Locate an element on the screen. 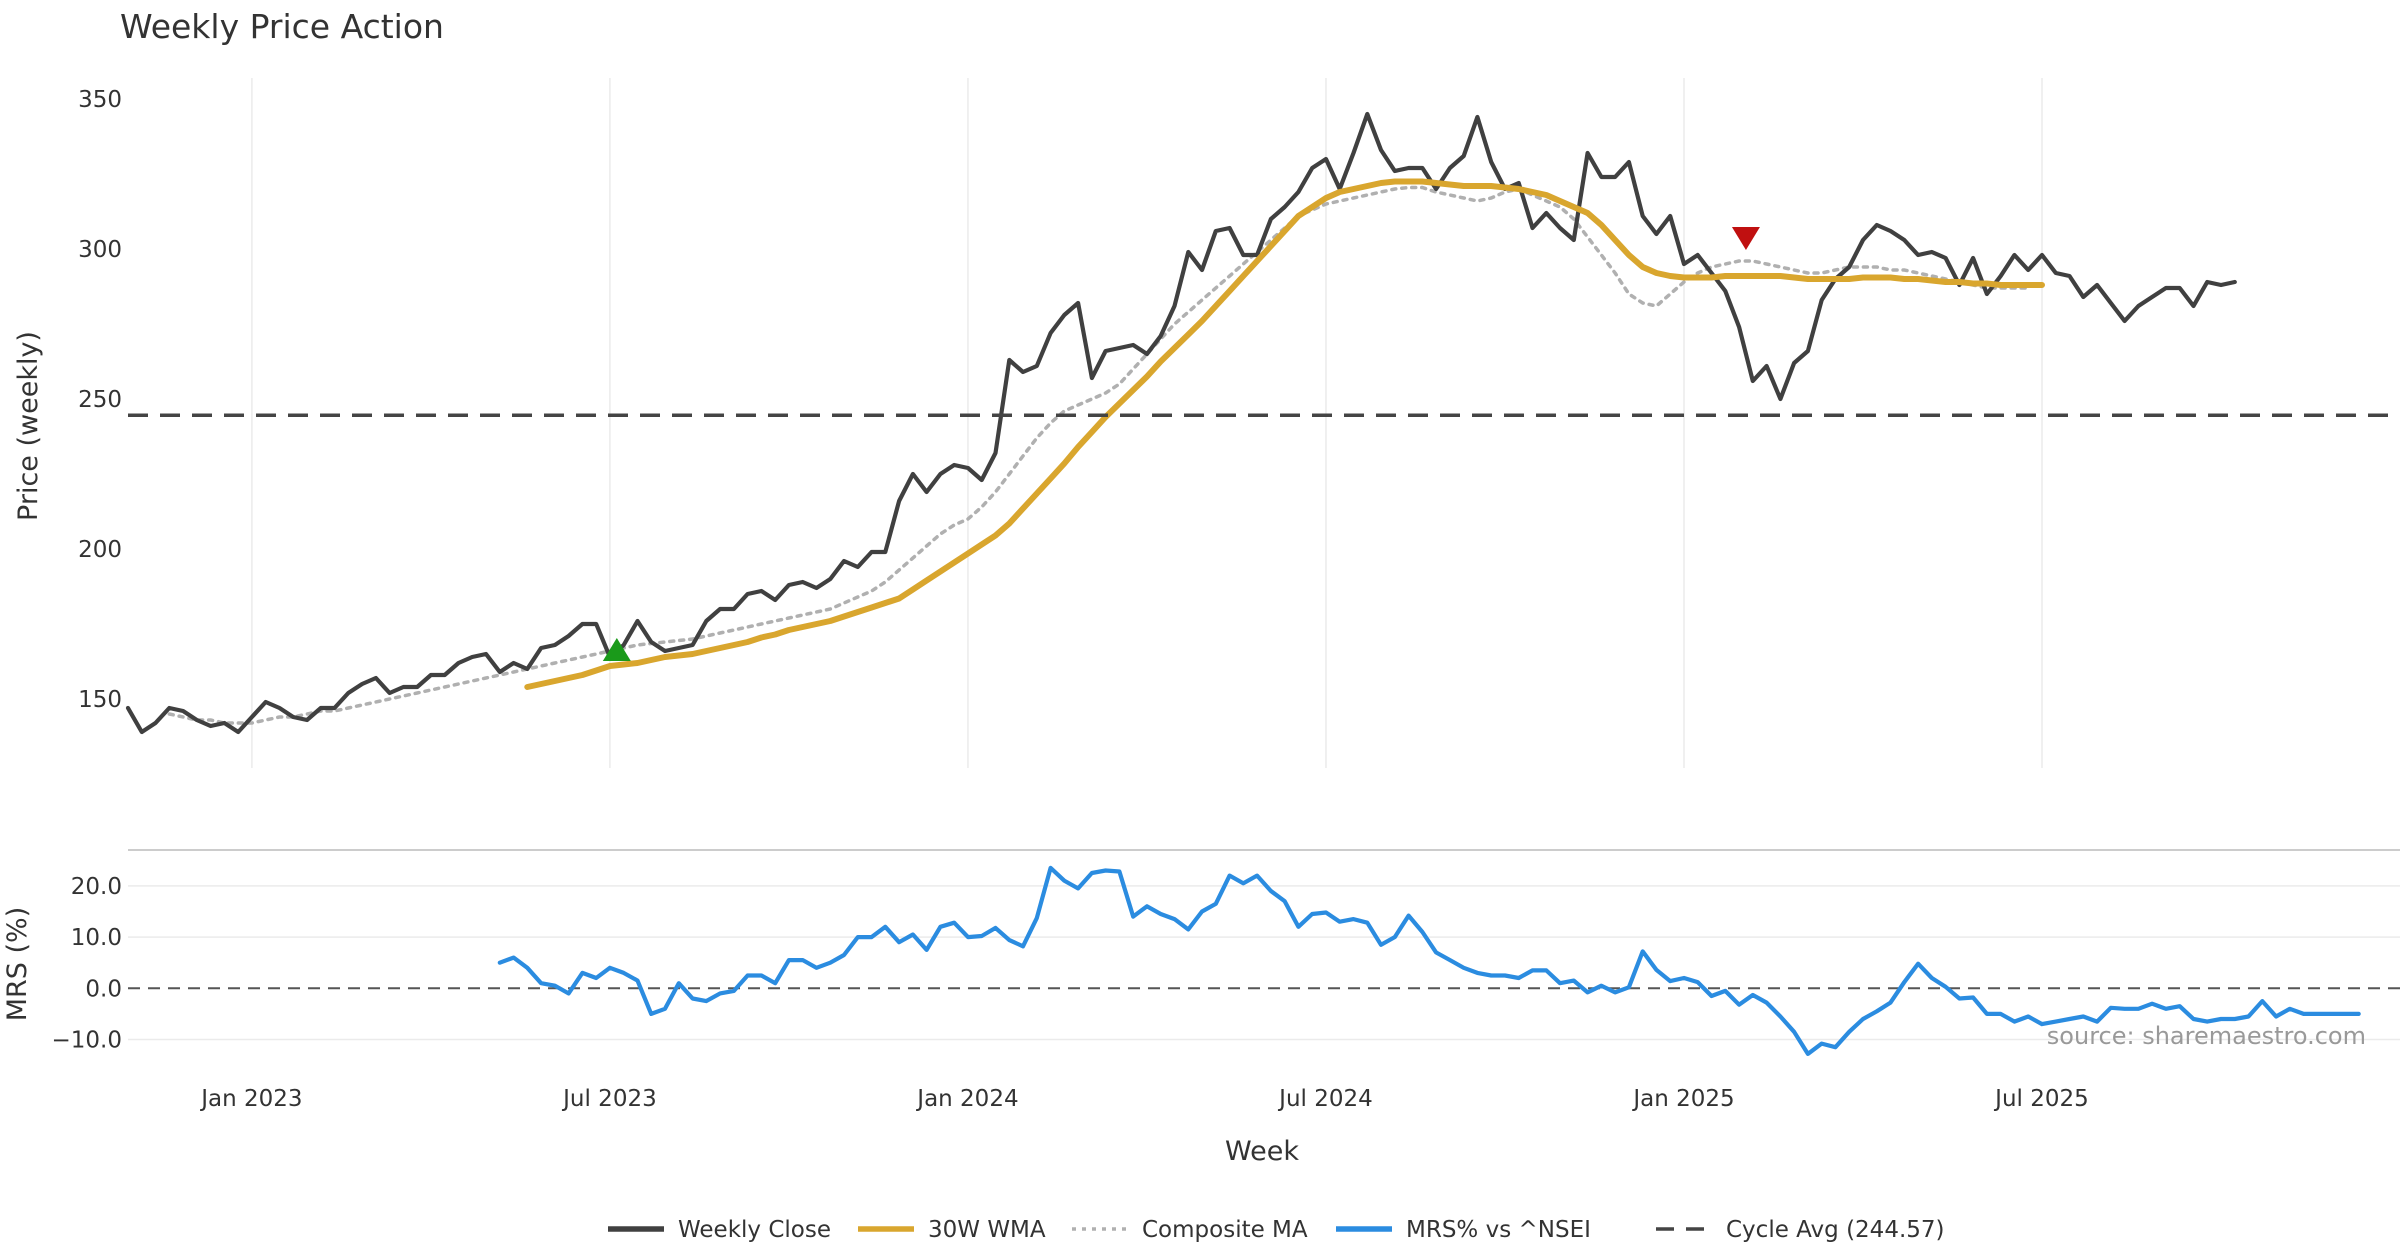 Image resolution: width=2400 pixels, height=1260 pixels. price-y-tick-label: 350 is located at coordinates (100, 100).